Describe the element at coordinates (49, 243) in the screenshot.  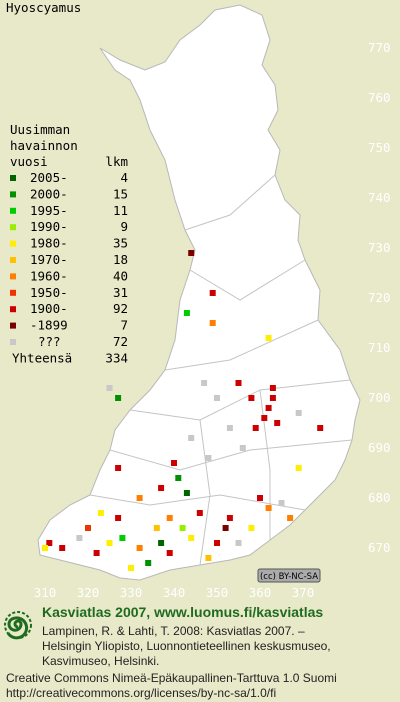
I see `legend-label: 1980-` at that location.